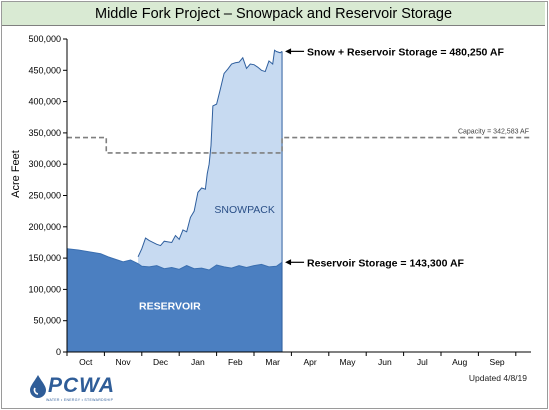 This screenshot has height=410, width=549. Describe the element at coordinates (44, 164) in the screenshot. I see `y-tick-label: 300,000` at that location.